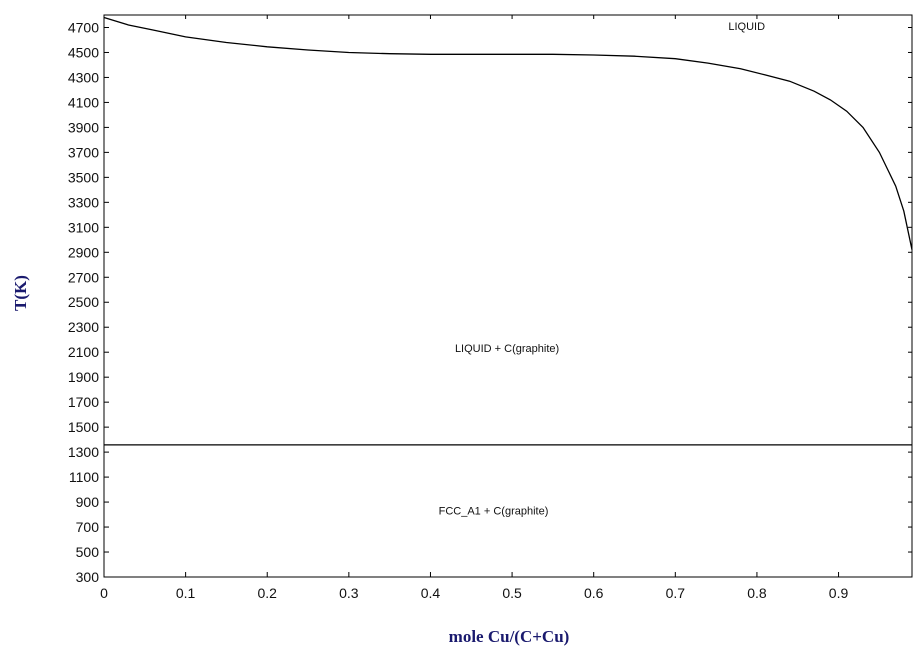 The width and height of the screenshot is (913, 646). Describe the element at coordinates (509, 636) in the screenshot. I see `x-axis-title: mole Cu/(C+Cu)` at that location.